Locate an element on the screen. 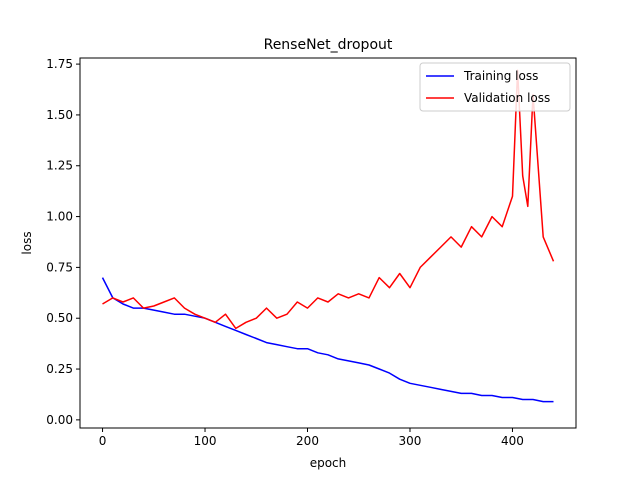  y-tick-label: 1.75 is located at coordinates (59, 64).